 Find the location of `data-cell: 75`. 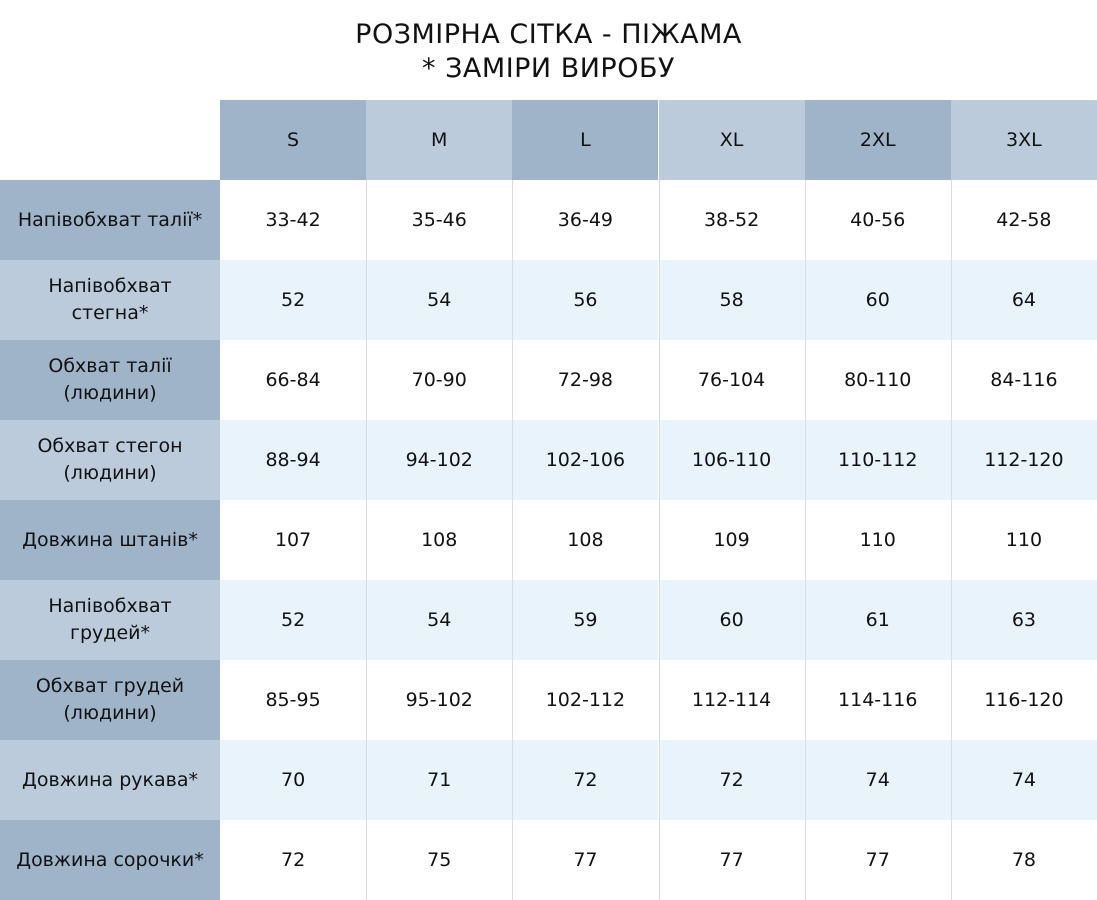

data-cell: 75 is located at coordinates (439, 860).